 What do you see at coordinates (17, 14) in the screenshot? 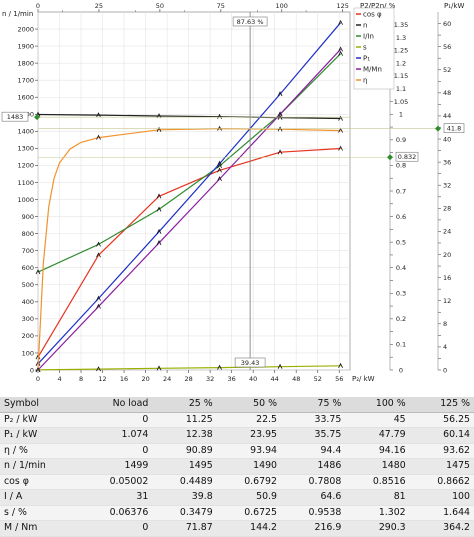
I see `left-axis-title: n / 1/min` at bounding box center [17, 14].